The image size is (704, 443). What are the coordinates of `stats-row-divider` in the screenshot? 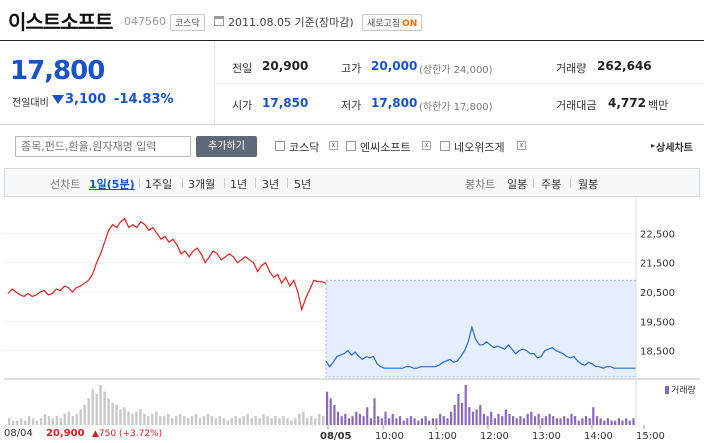 It's located at (459, 83).